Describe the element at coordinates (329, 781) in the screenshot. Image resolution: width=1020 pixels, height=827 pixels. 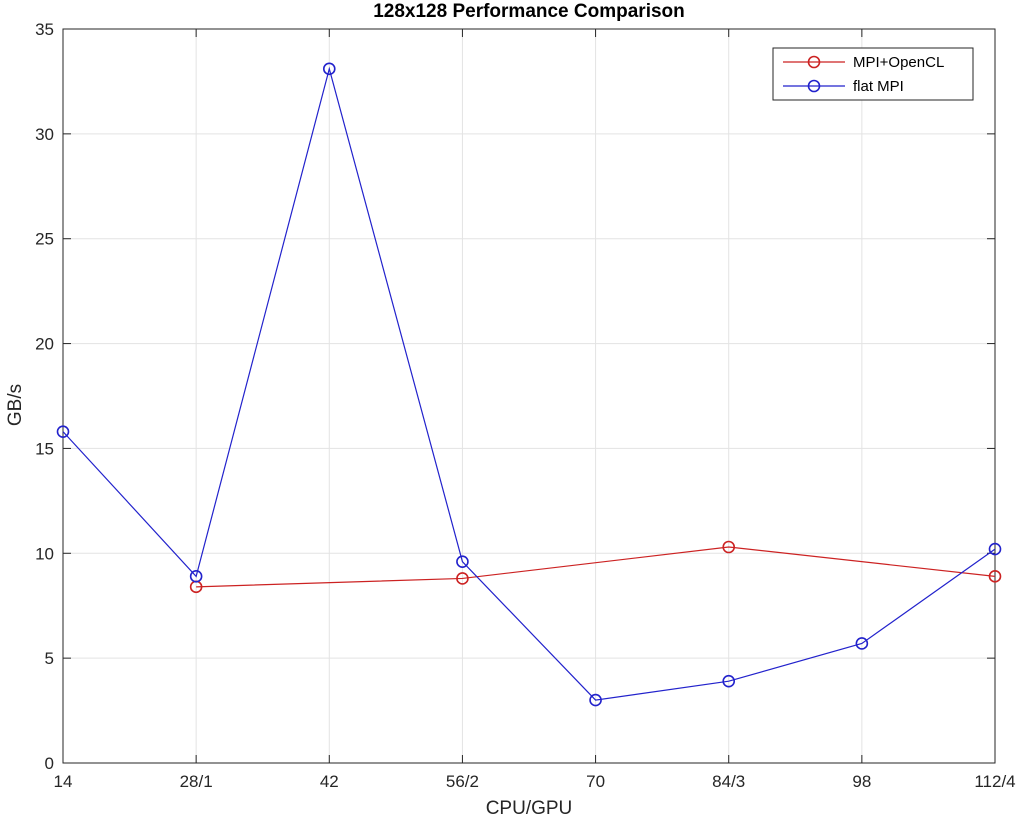
I see `x-tick-label: 42` at that location.